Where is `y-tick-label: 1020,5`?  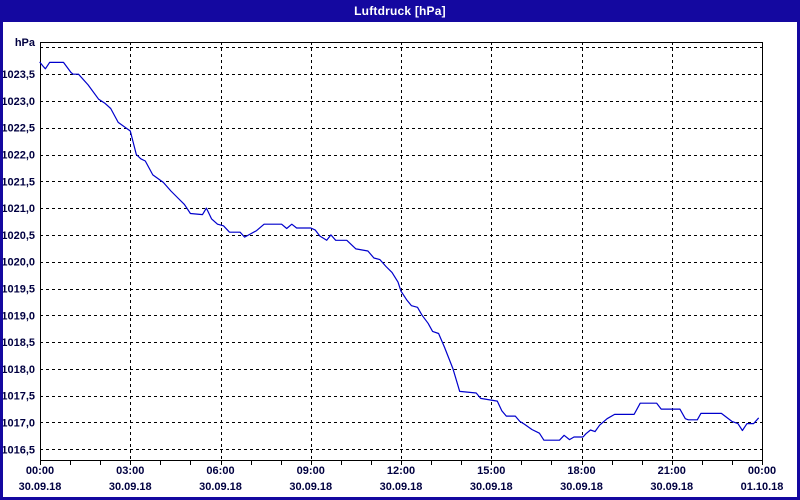
y-tick-label: 1020,5 is located at coordinates (19, 236).